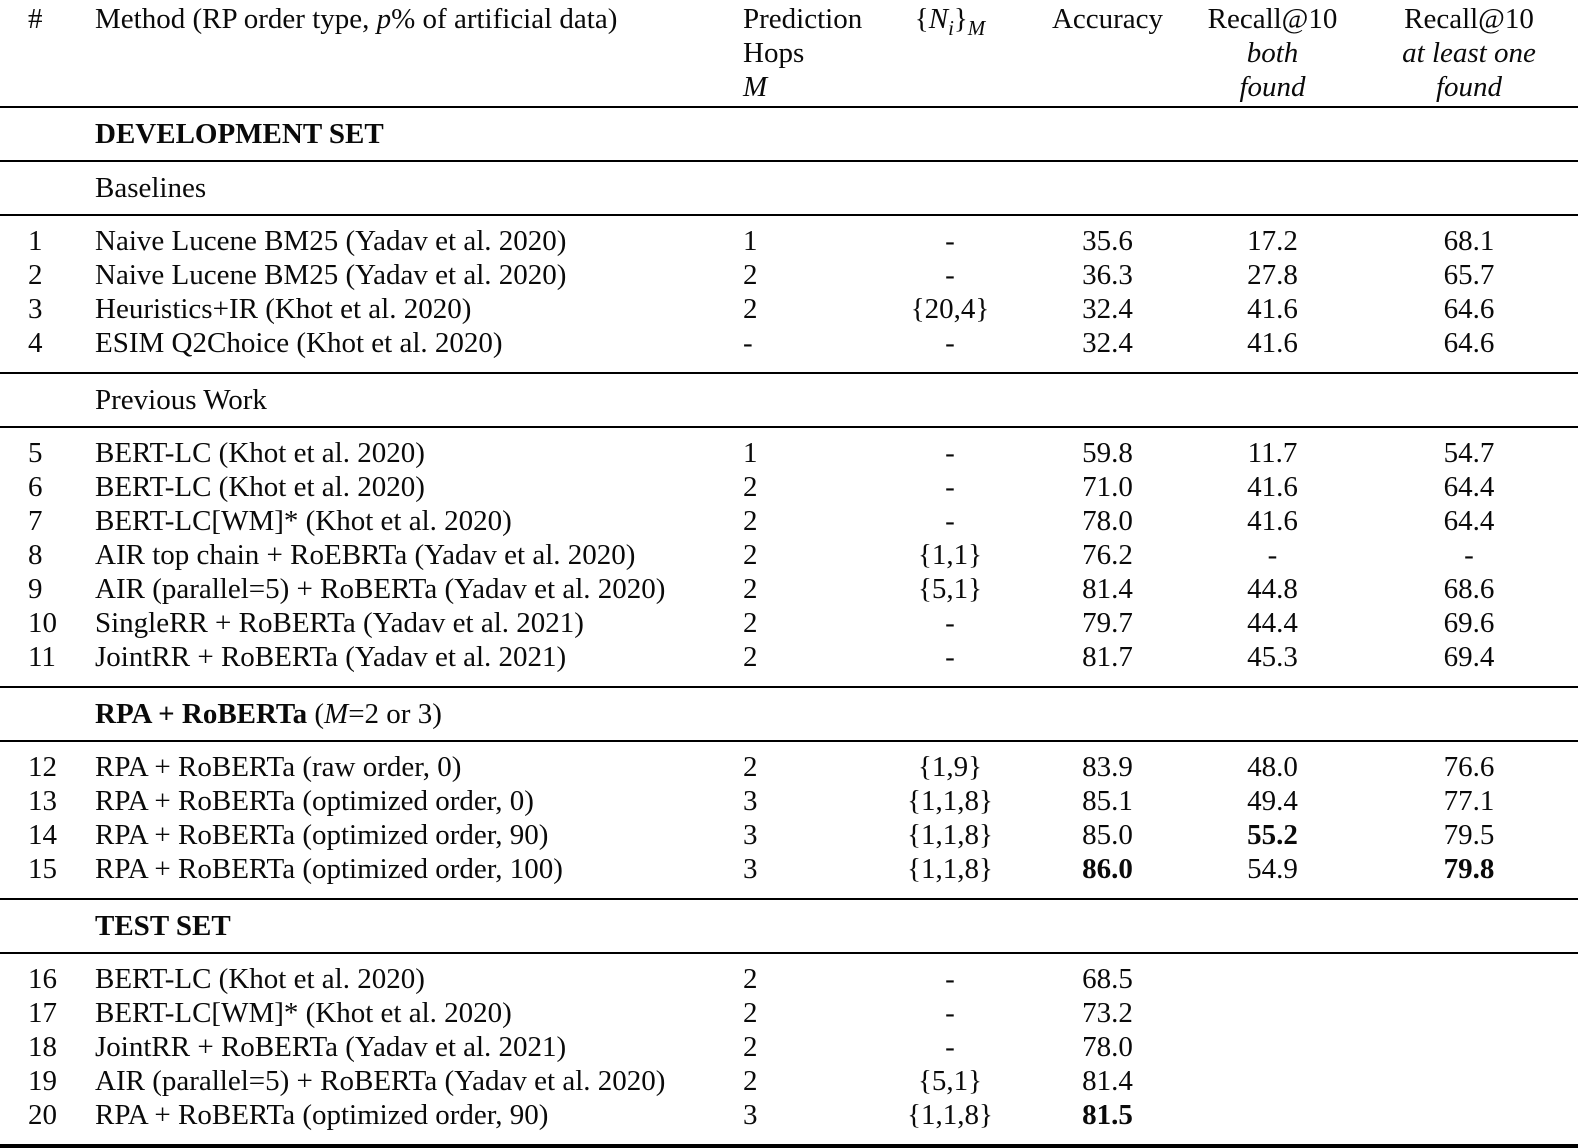 Image resolution: width=1578 pixels, height=1148 pixels. I want to click on header-recall-one-line1: Recall@10, so click(1469, 19).